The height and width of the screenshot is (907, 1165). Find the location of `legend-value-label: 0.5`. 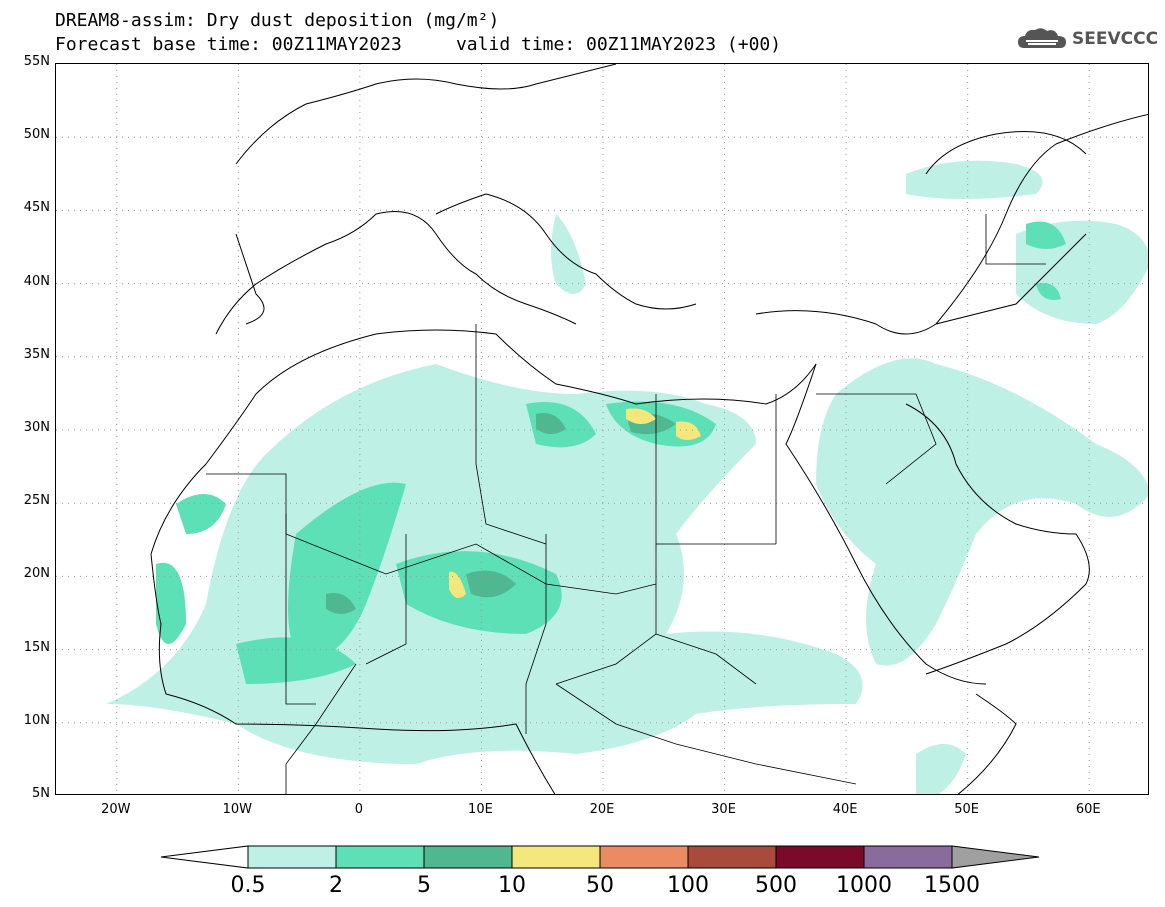

legend-value-label: 0.5 is located at coordinates (248, 885).